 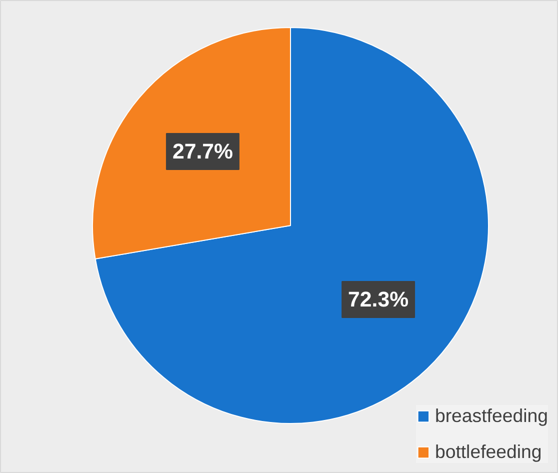 What do you see at coordinates (378, 300) in the screenshot?
I see `data-label: 72.3%` at bounding box center [378, 300].